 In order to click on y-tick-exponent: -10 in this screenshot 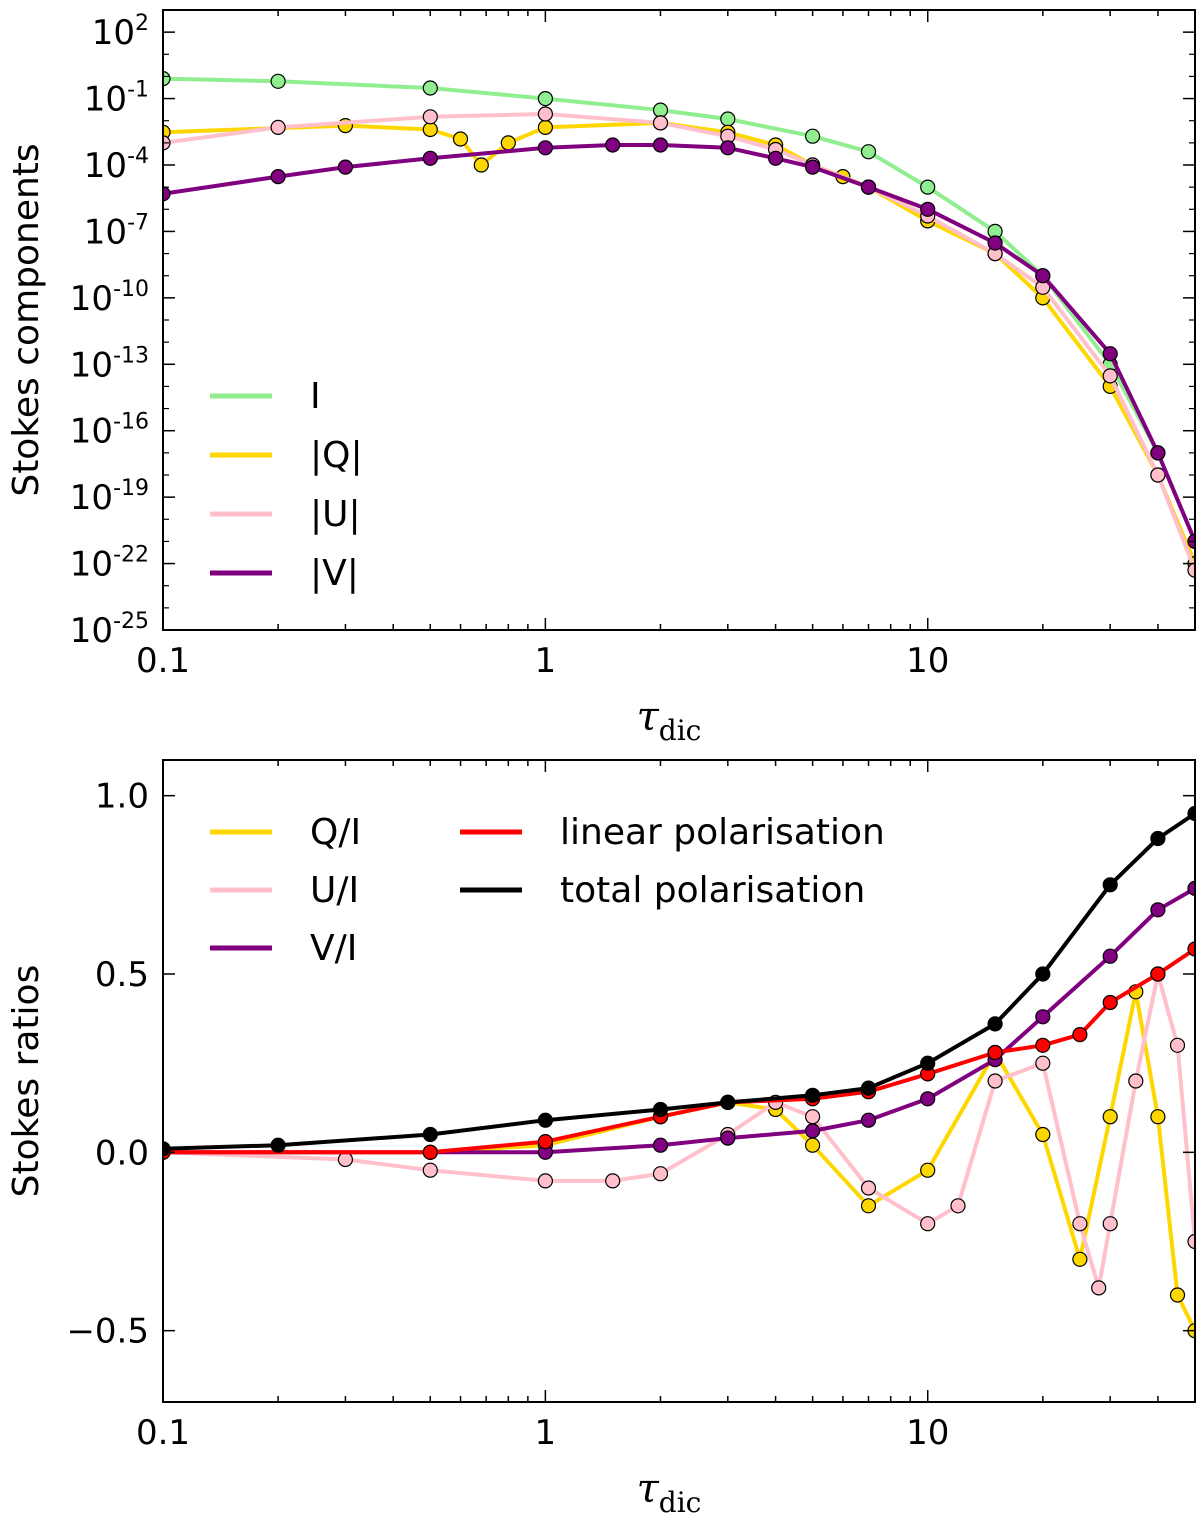, I will do `click(131, 289)`.